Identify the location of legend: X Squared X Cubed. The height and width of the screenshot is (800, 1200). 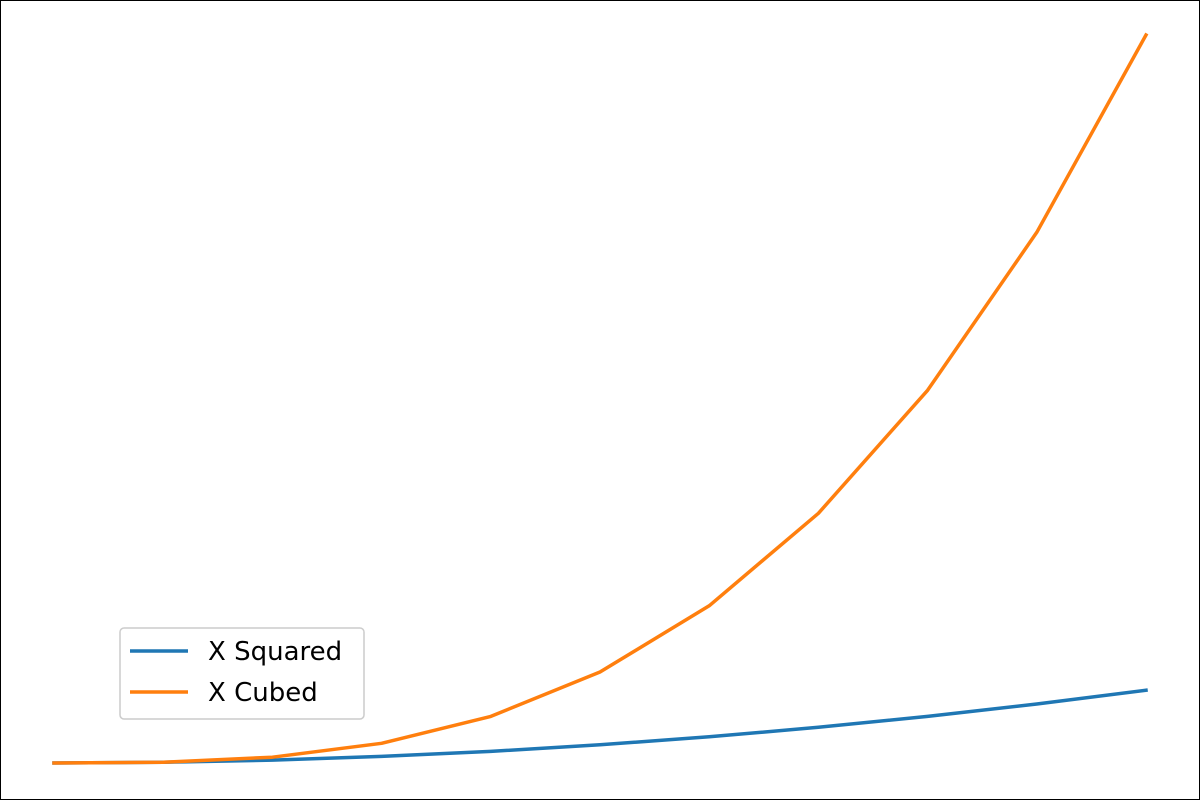
(242, 673).